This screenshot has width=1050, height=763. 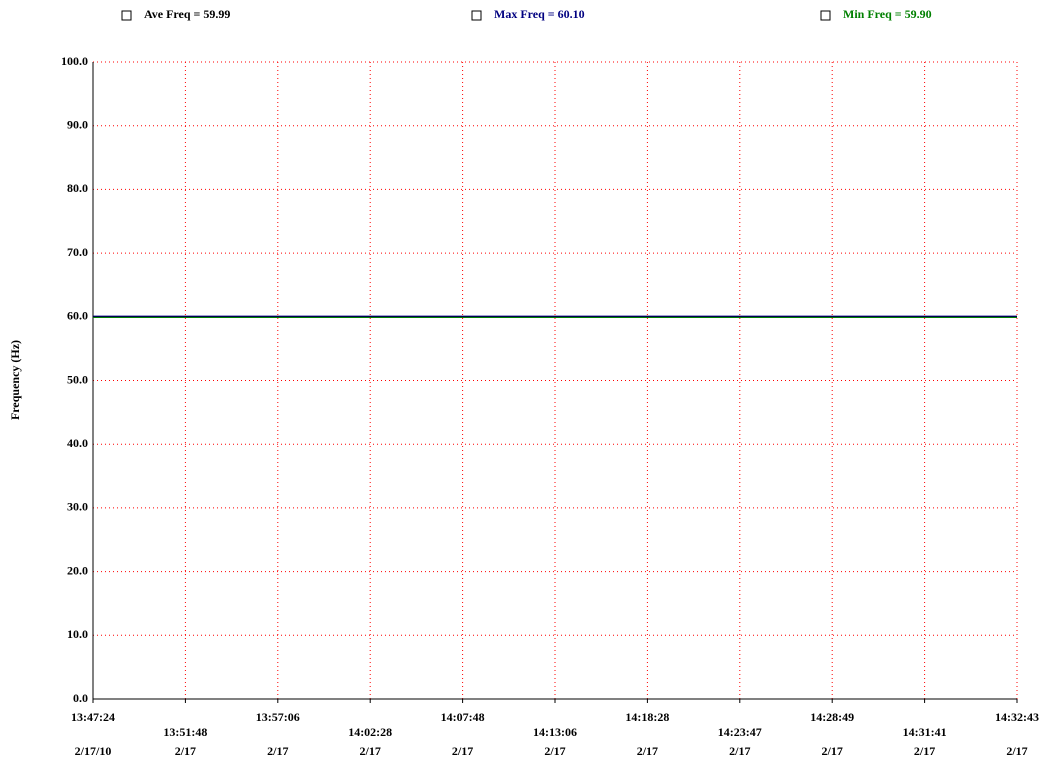 What do you see at coordinates (77, 188) in the screenshot?
I see `y-tick-label: 80.0` at bounding box center [77, 188].